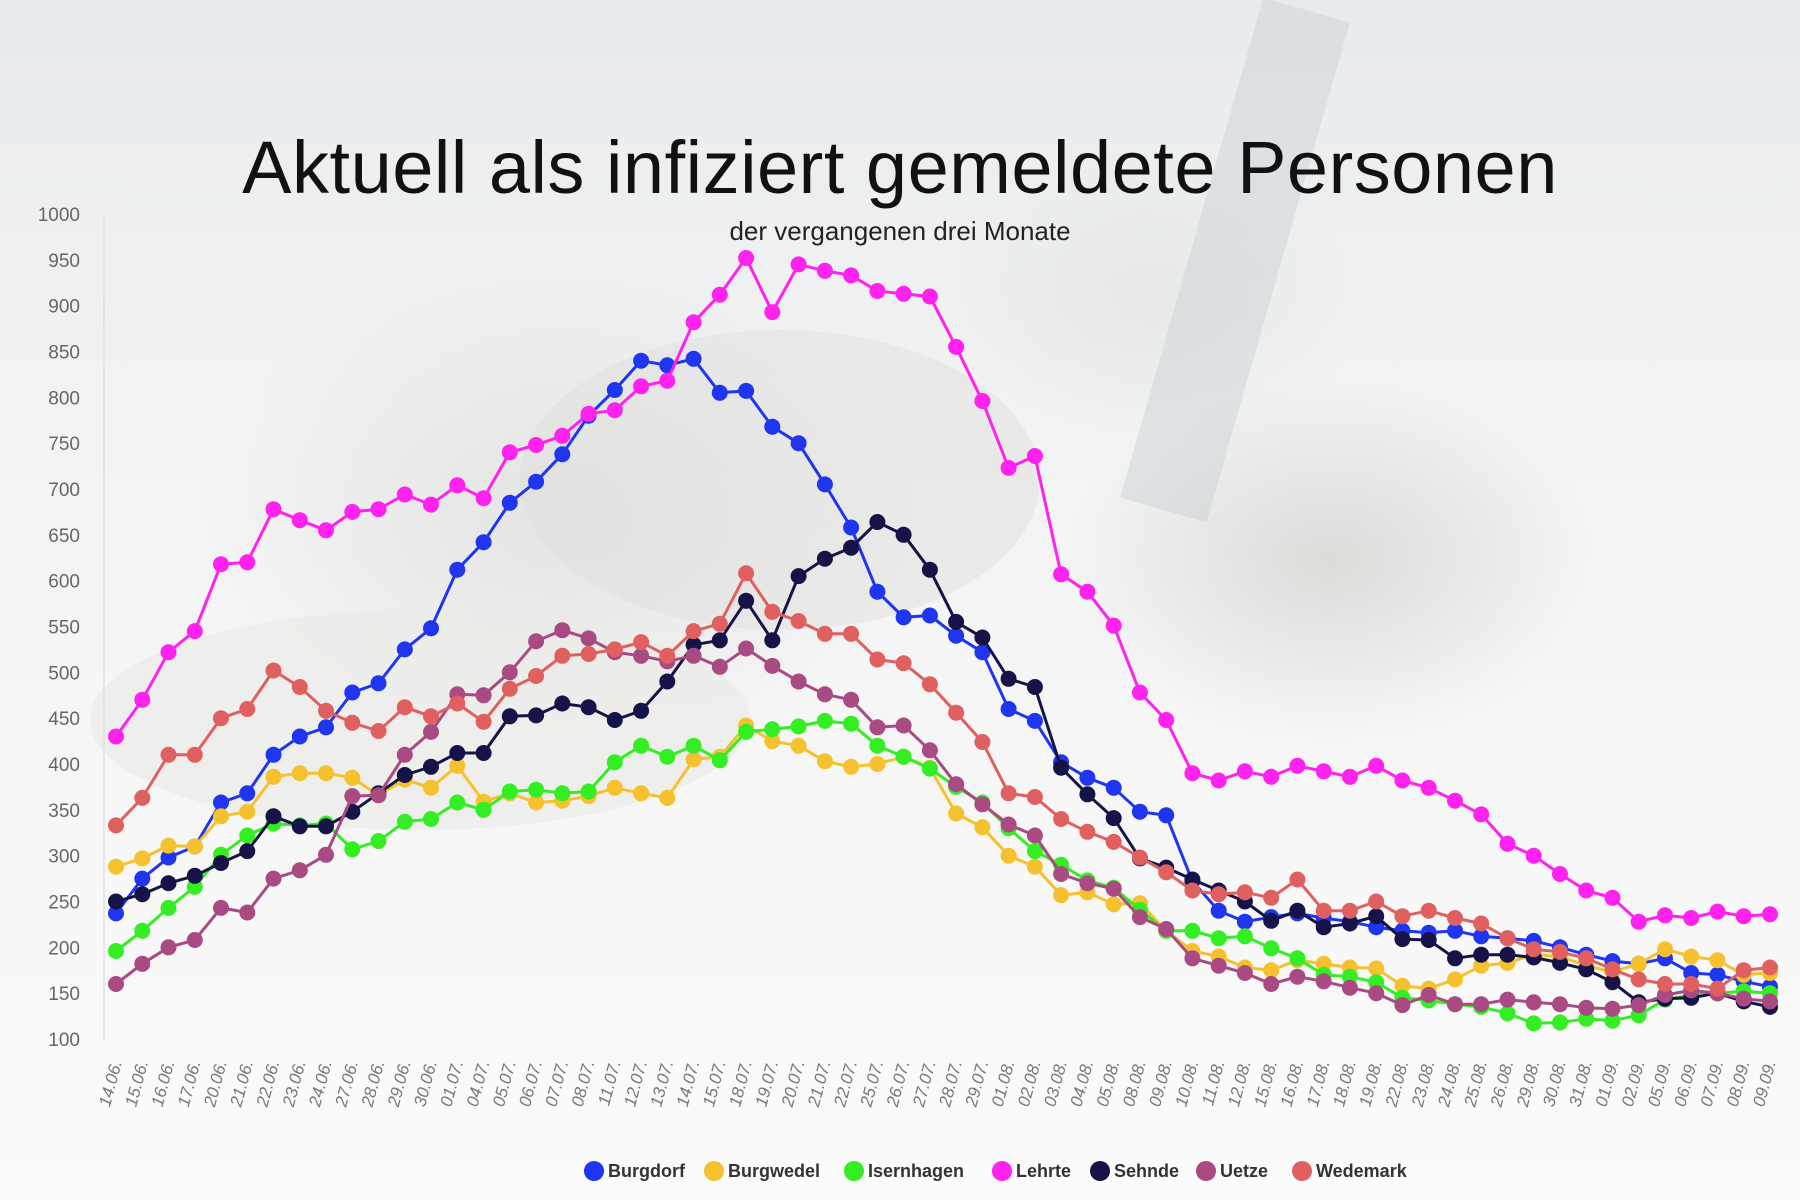 This screenshot has width=1800, height=1200. I want to click on legend-label: Burgdorf, so click(647, 1171).